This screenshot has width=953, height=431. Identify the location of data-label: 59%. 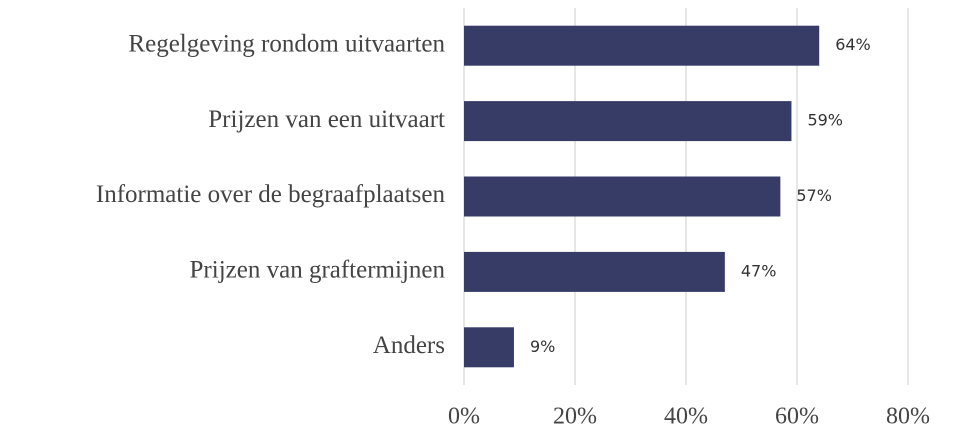
(825, 120).